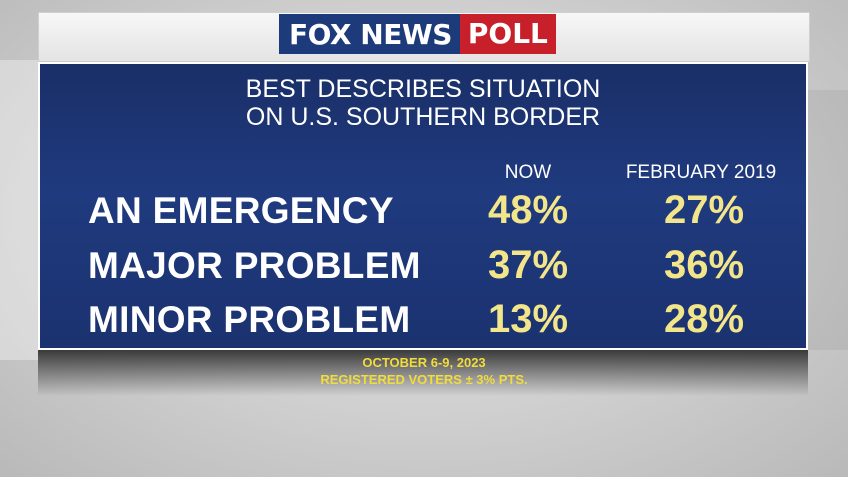 The image size is (848, 477). What do you see at coordinates (528, 210) in the screenshot?
I see `value-emergency-now: 48%` at bounding box center [528, 210].